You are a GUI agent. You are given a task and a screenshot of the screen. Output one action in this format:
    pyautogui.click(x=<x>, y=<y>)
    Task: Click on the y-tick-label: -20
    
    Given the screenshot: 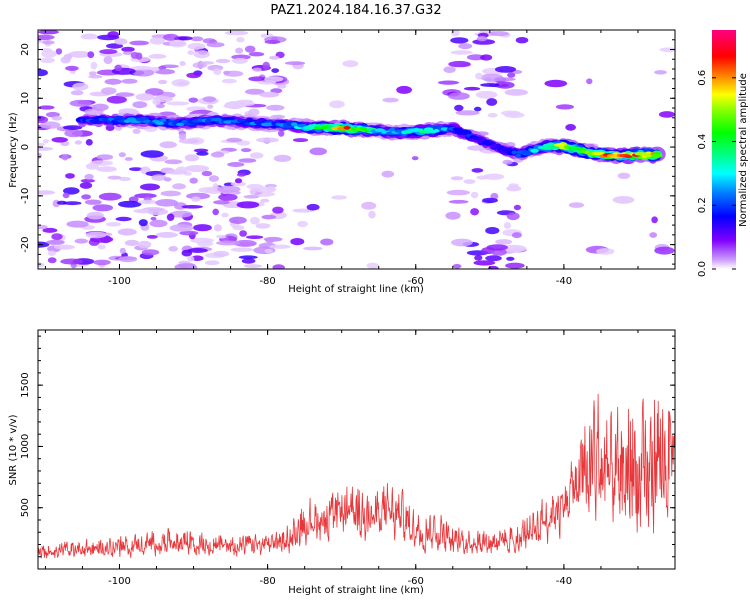 What is the action you would take?
    pyautogui.click(x=25, y=244)
    